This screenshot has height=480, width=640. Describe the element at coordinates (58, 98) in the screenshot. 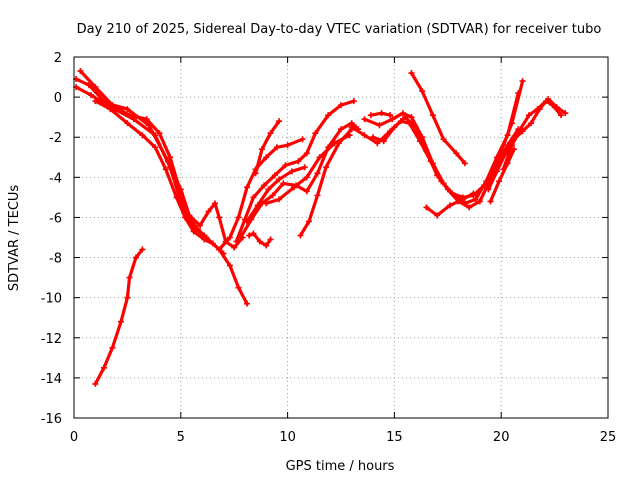

I see `y-tick-label: 0` at that location.